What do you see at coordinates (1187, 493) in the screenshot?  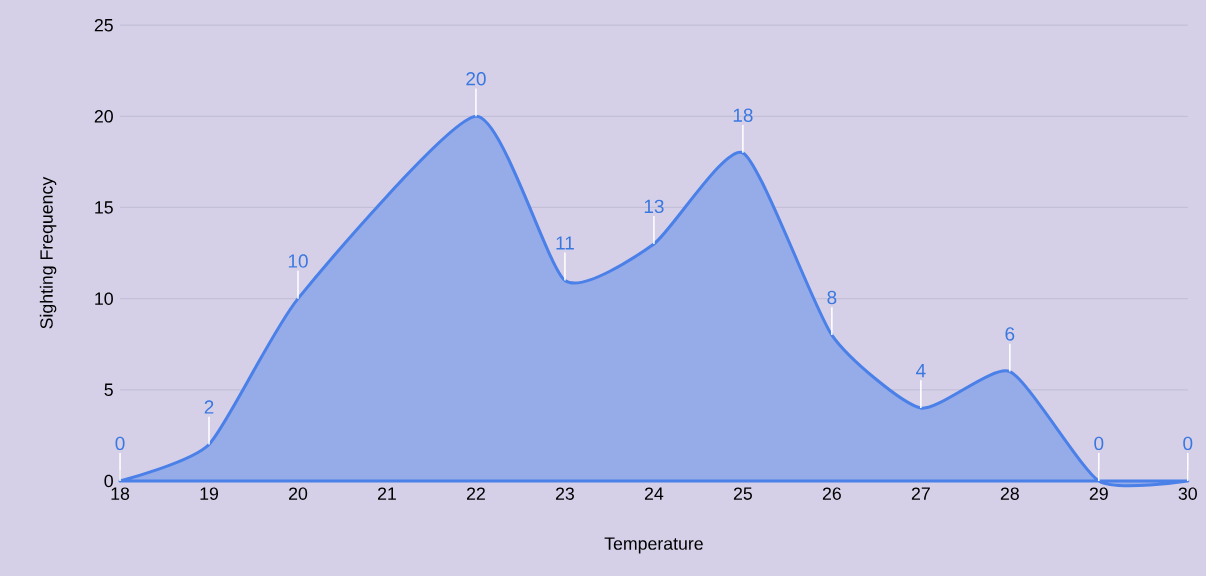 I see `x-tick-label: 30` at bounding box center [1187, 493].